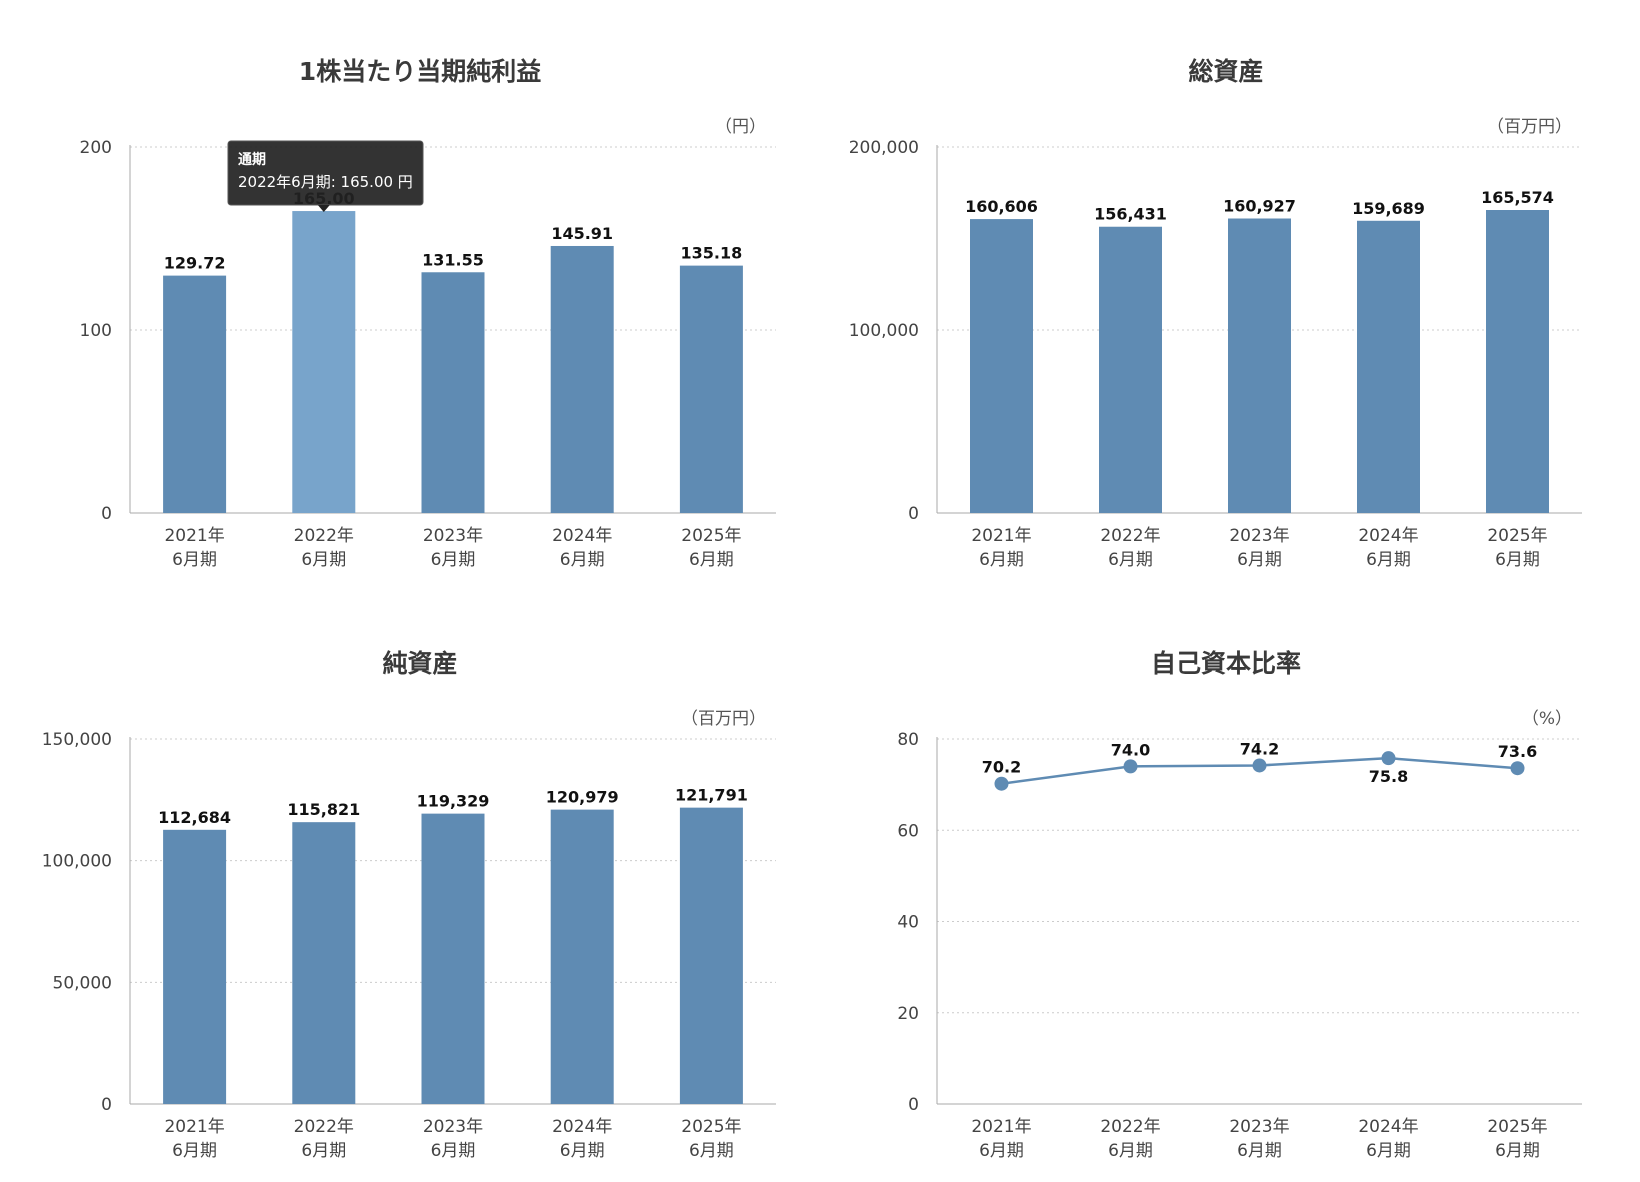  What do you see at coordinates (82, 983) in the screenshot?
I see `y-tick-label: 50,000` at bounding box center [82, 983].